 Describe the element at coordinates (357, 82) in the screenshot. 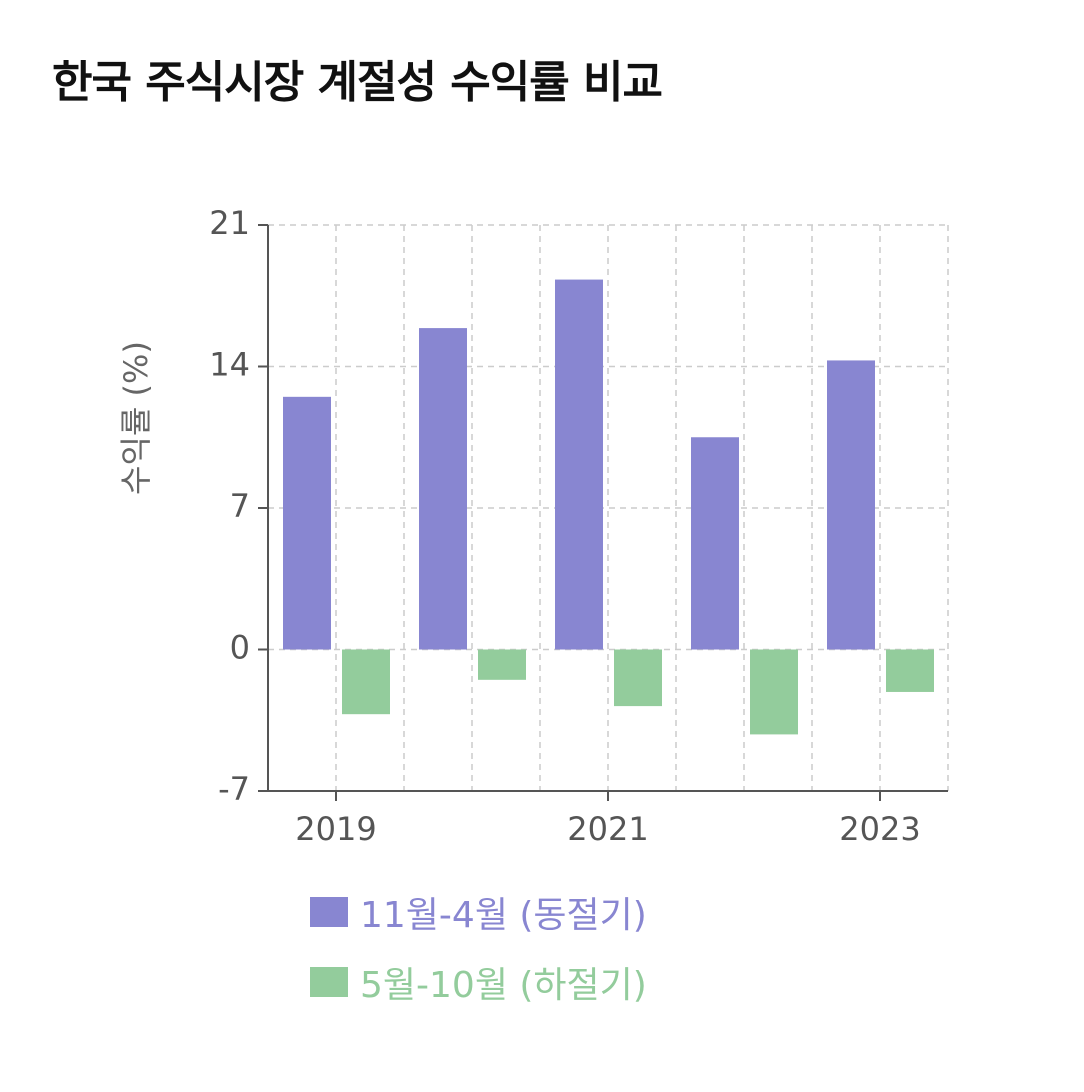

I see `chart-title: 한국 주식시장 계절성 수익률 비교` at that location.